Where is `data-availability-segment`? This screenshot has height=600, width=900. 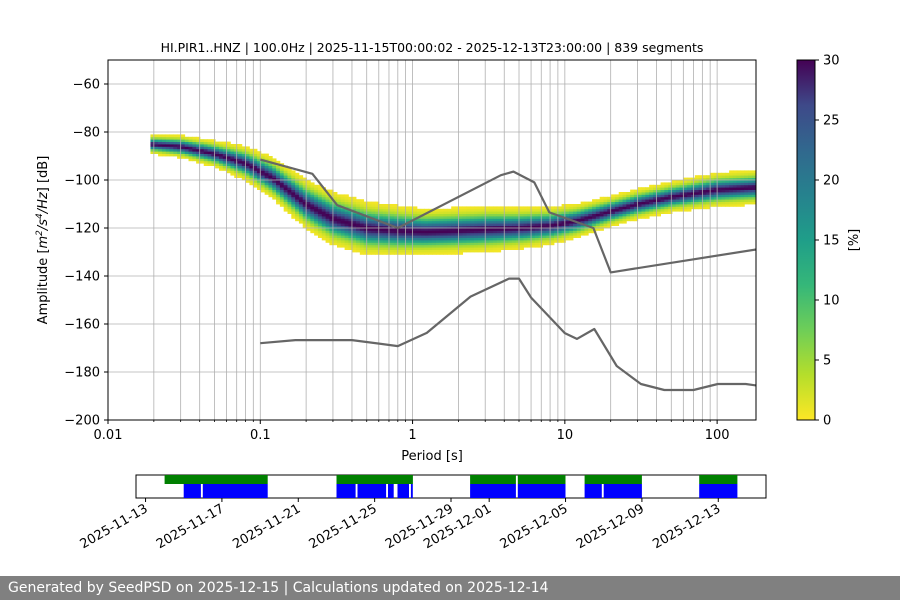 data-availability-segment is located at coordinates (216, 479).